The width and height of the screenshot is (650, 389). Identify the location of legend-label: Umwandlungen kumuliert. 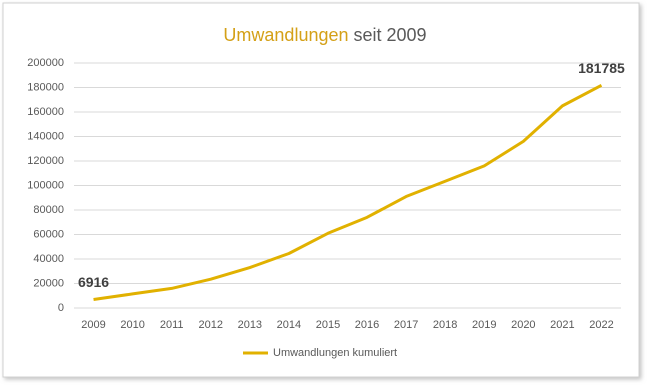
(335, 353).